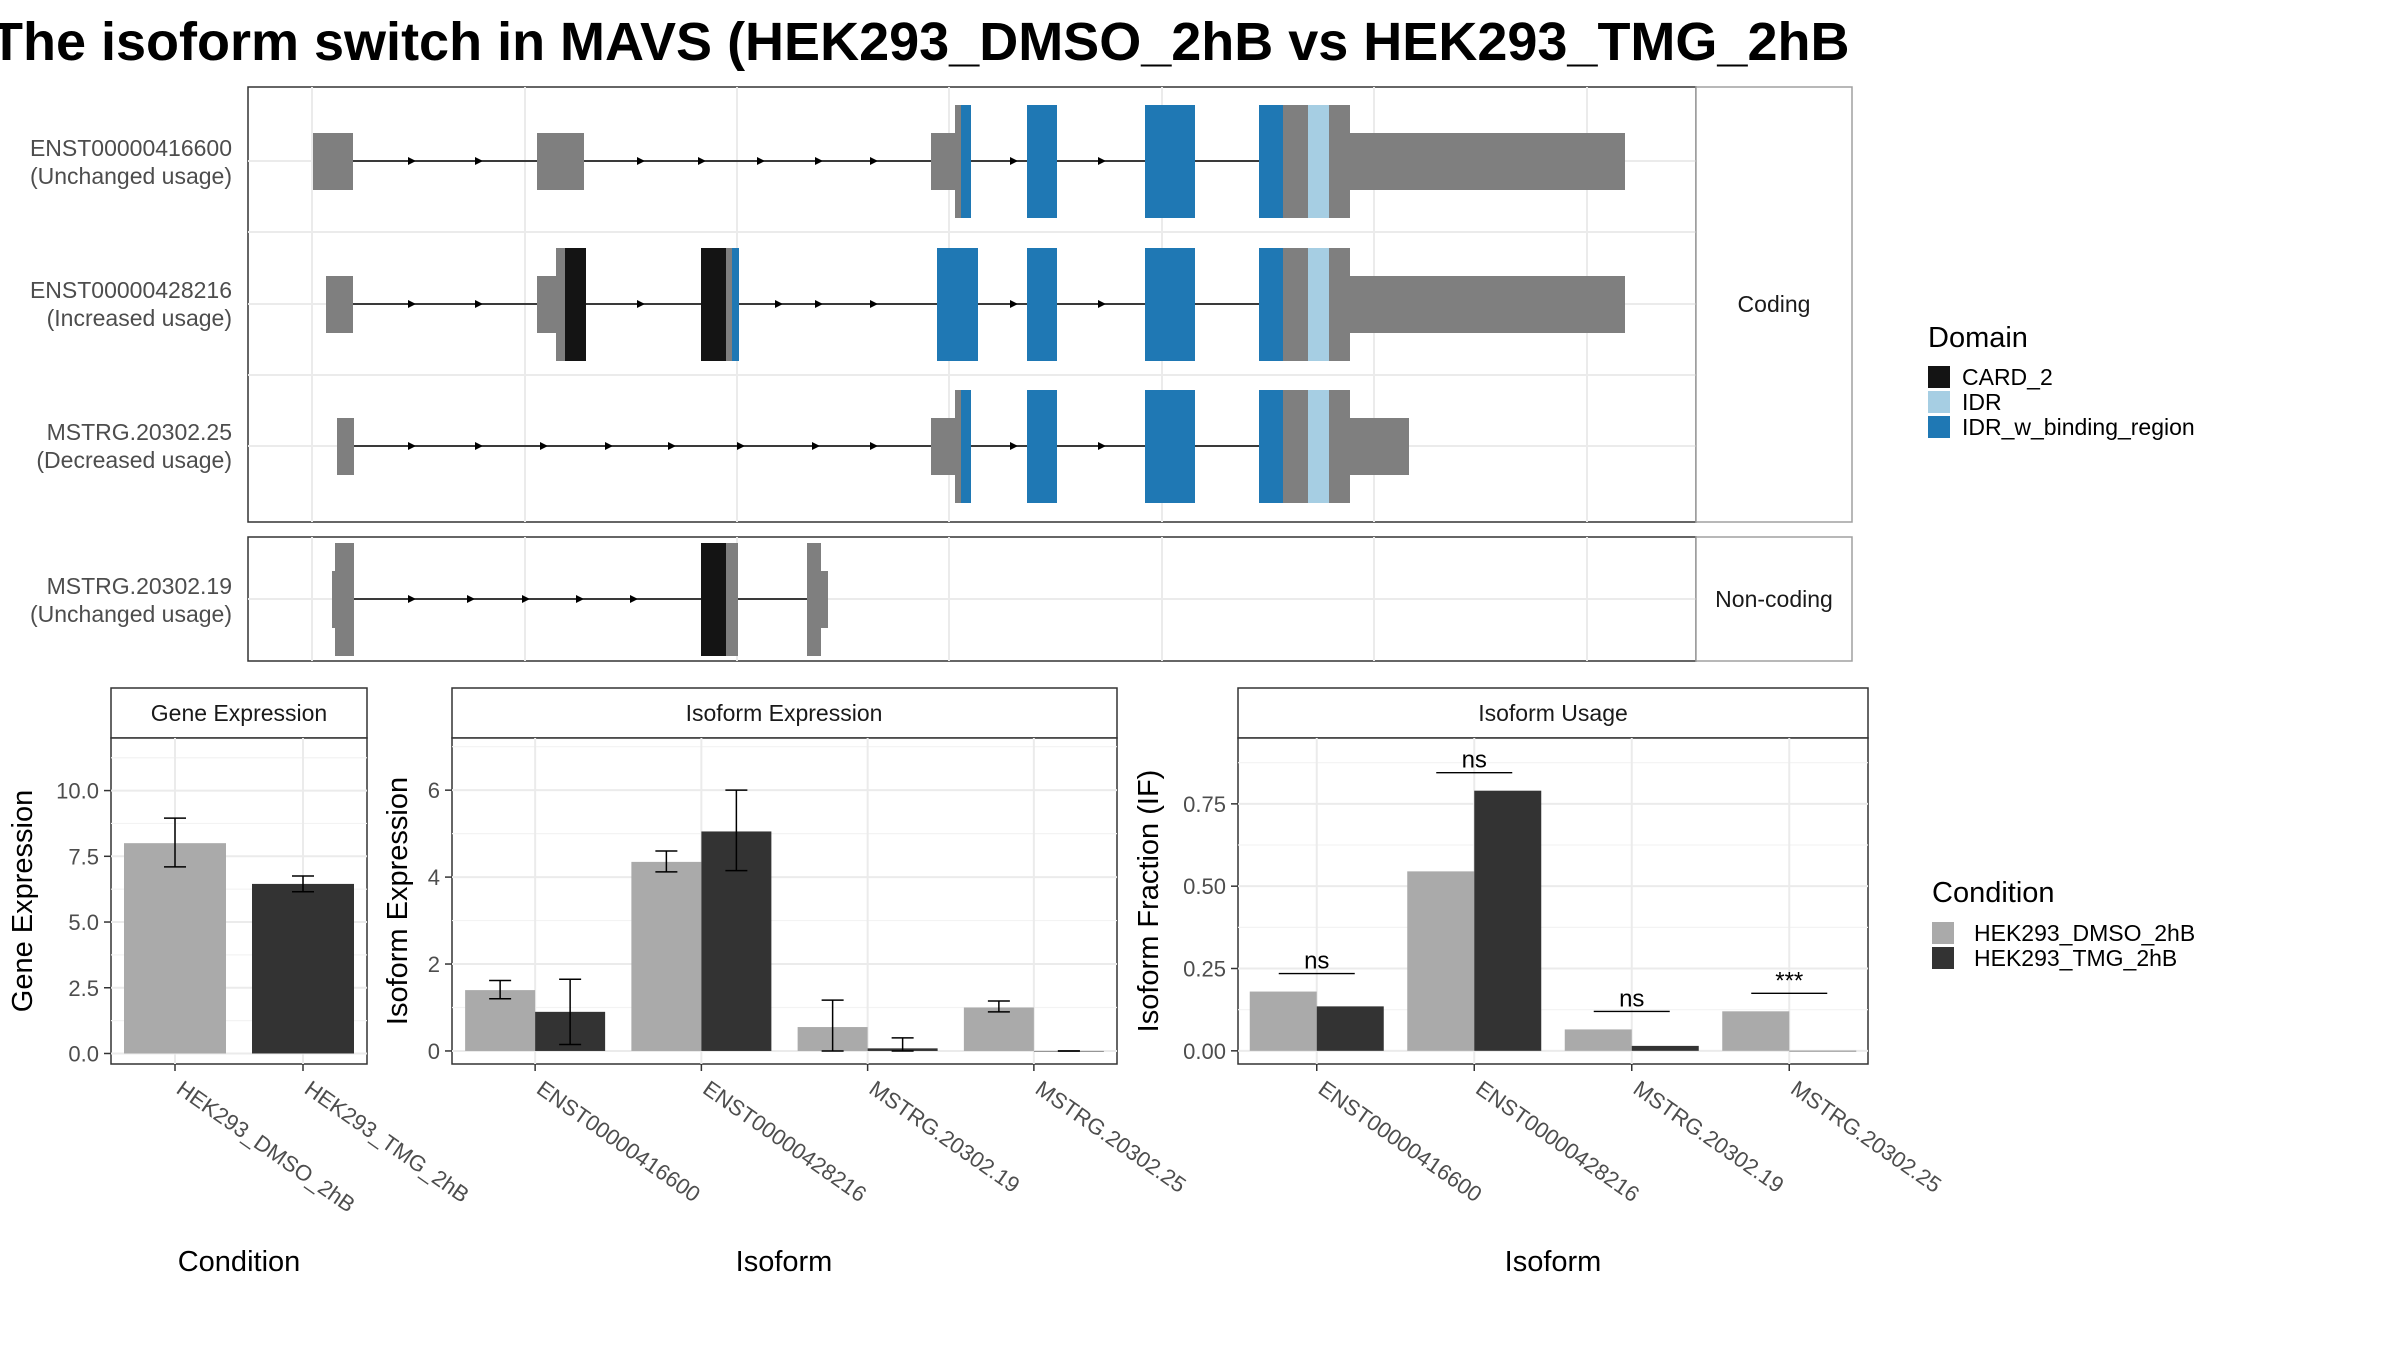  What do you see at coordinates (434, 877) in the screenshot?
I see `y-tick-label: 4` at bounding box center [434, 877].